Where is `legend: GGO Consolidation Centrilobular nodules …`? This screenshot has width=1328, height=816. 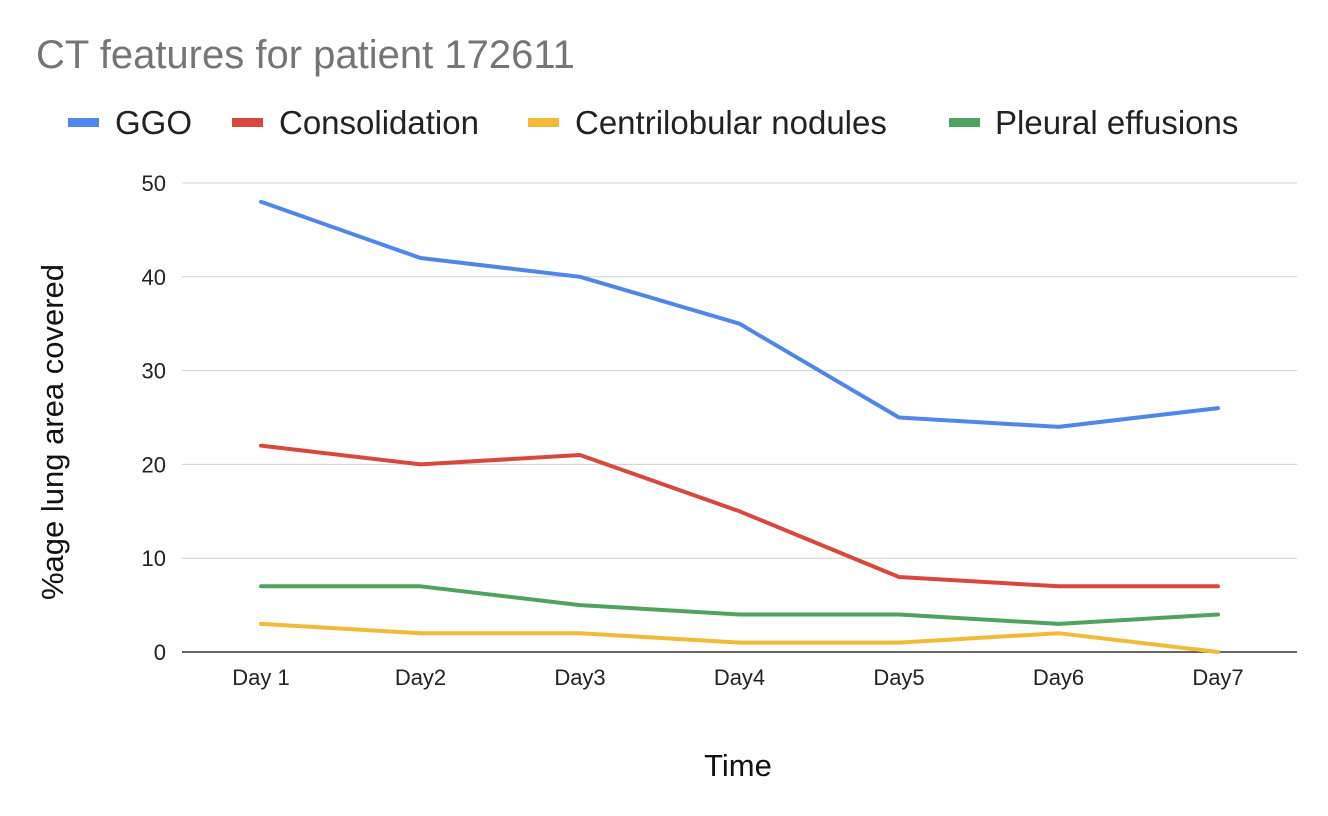
legend: GGO Consolidation Centrilobular nodules … is located at coordinates (653, 122).